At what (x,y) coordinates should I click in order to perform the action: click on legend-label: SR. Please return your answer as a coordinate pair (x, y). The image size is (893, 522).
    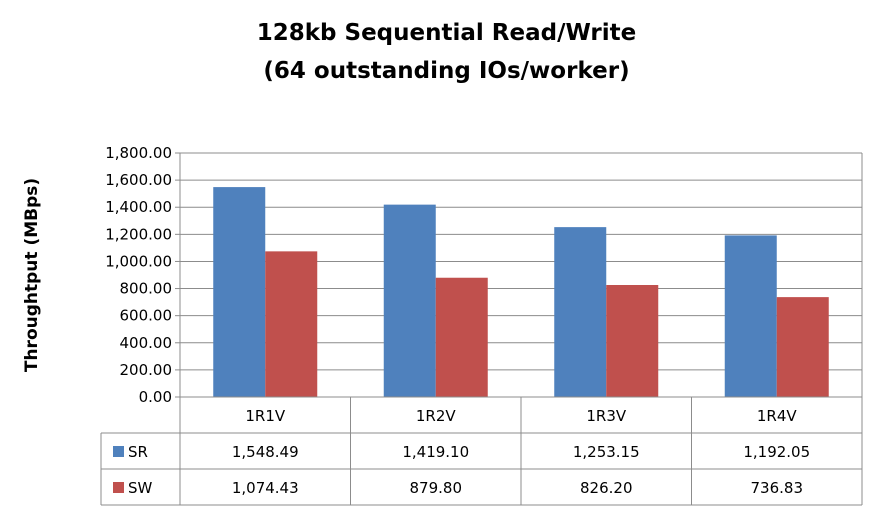
    Looking at the image, I should click on (138, 452).